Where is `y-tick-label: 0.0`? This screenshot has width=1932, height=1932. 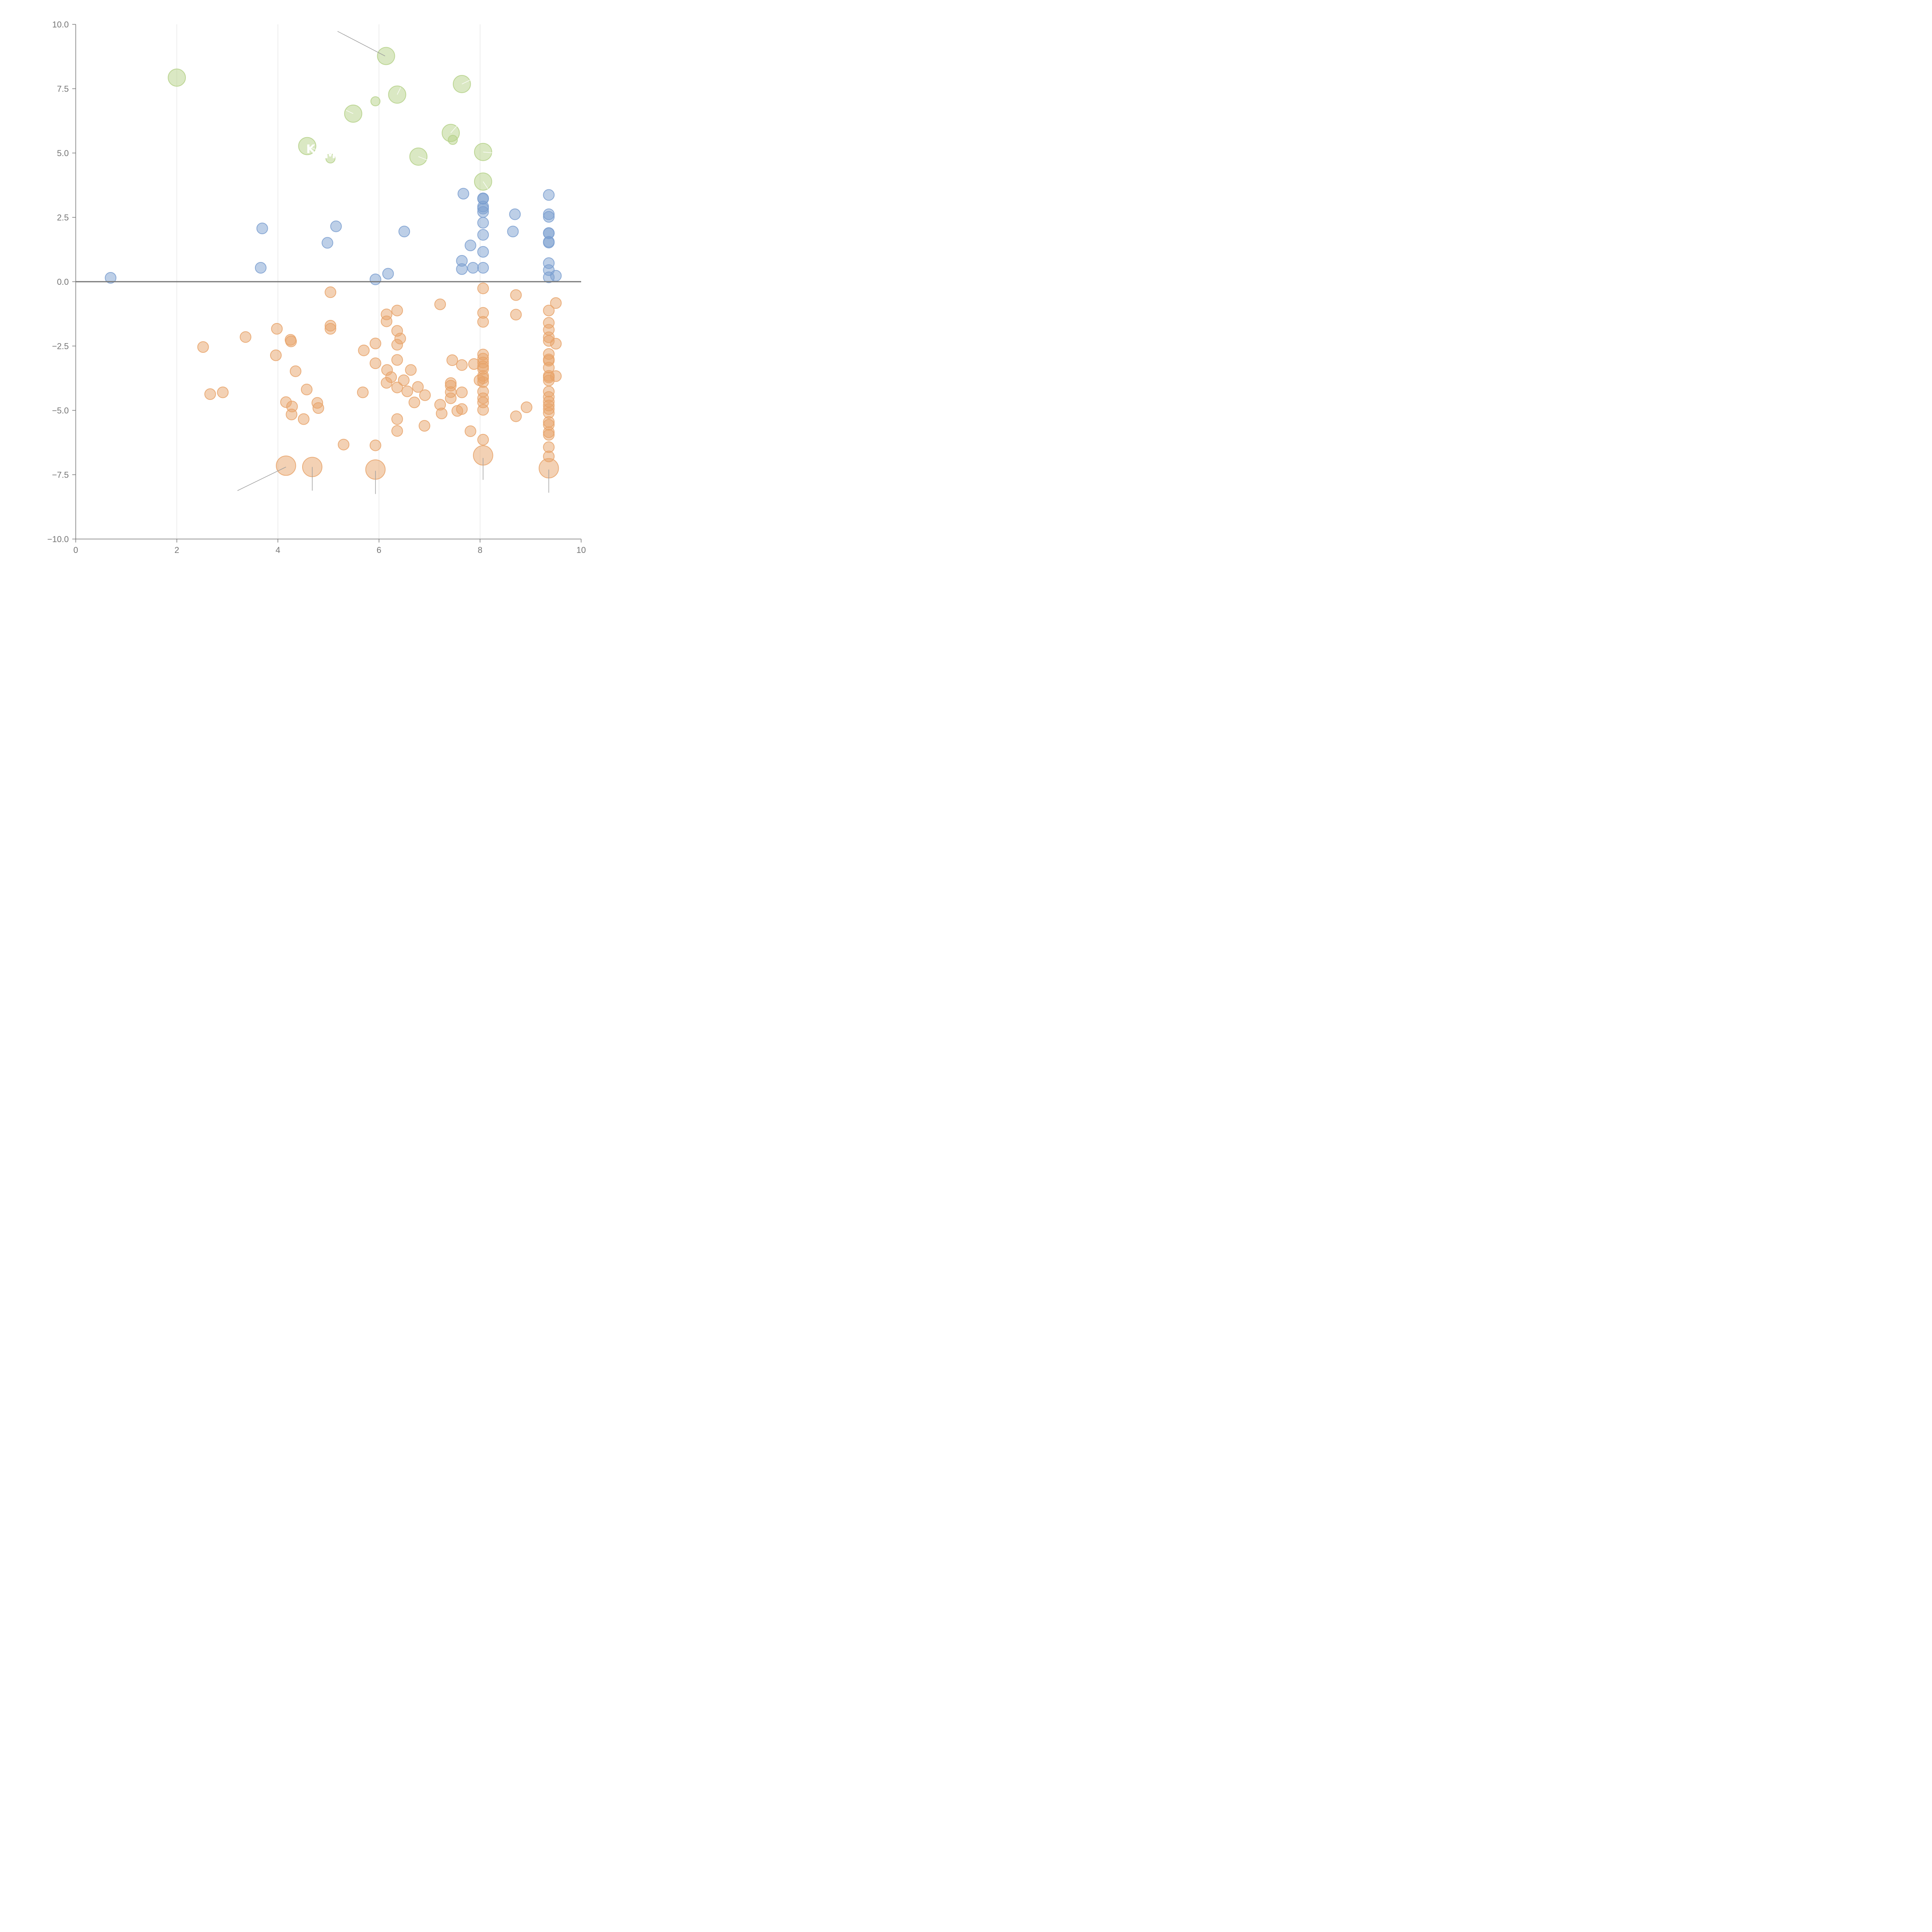 y-tick-label: 0.0 is located at coordinates (63, 282).